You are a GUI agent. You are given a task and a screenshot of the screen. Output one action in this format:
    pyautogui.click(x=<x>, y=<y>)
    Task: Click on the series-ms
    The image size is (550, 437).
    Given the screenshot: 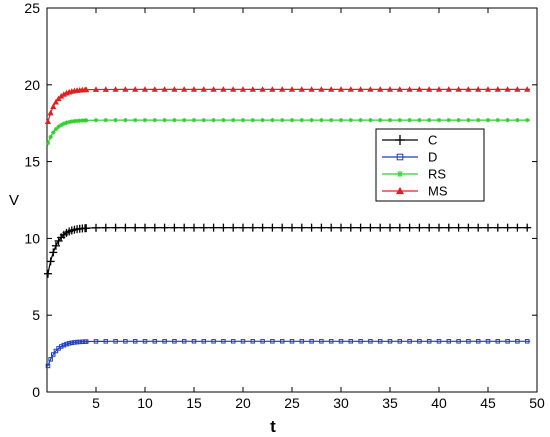 What is the action you would take?
    pyautogui.click(x=287, y=105)
    